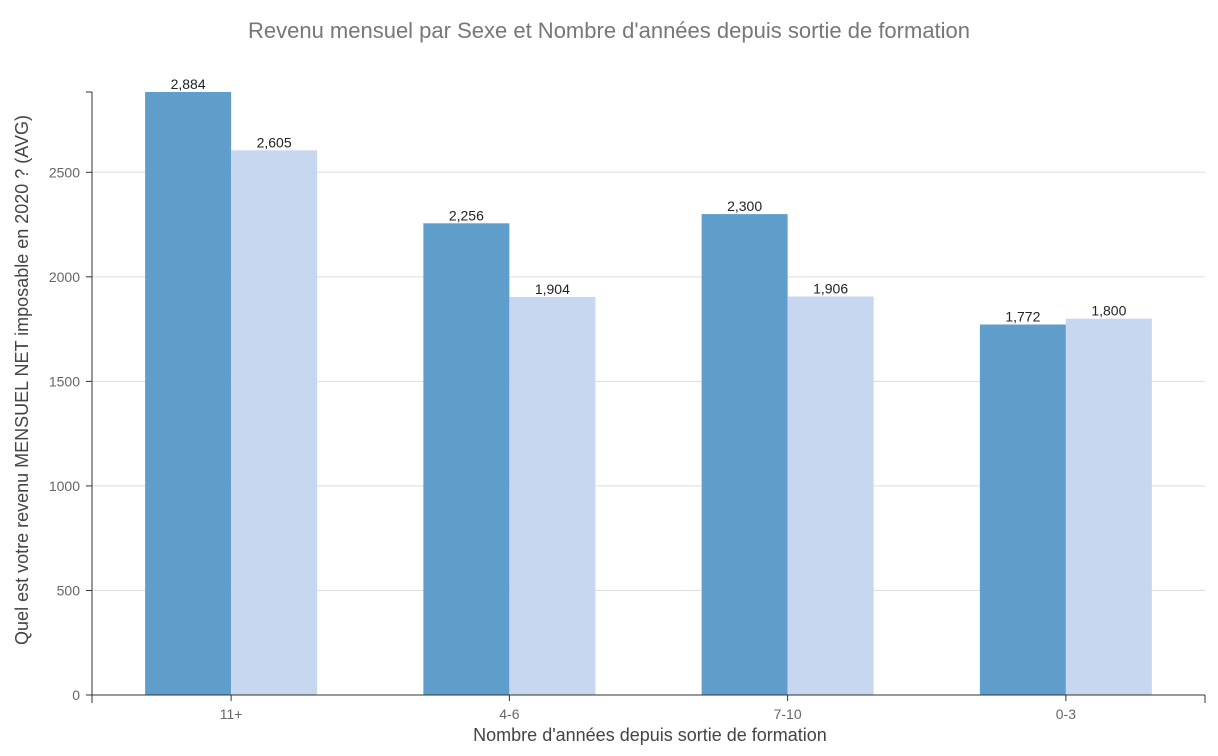 The width and height of the screenshot is (1218, 756). Describe the element at coordinates (788, 714) in the screenshot. I see `x-tick-label: 7-10` at that location.